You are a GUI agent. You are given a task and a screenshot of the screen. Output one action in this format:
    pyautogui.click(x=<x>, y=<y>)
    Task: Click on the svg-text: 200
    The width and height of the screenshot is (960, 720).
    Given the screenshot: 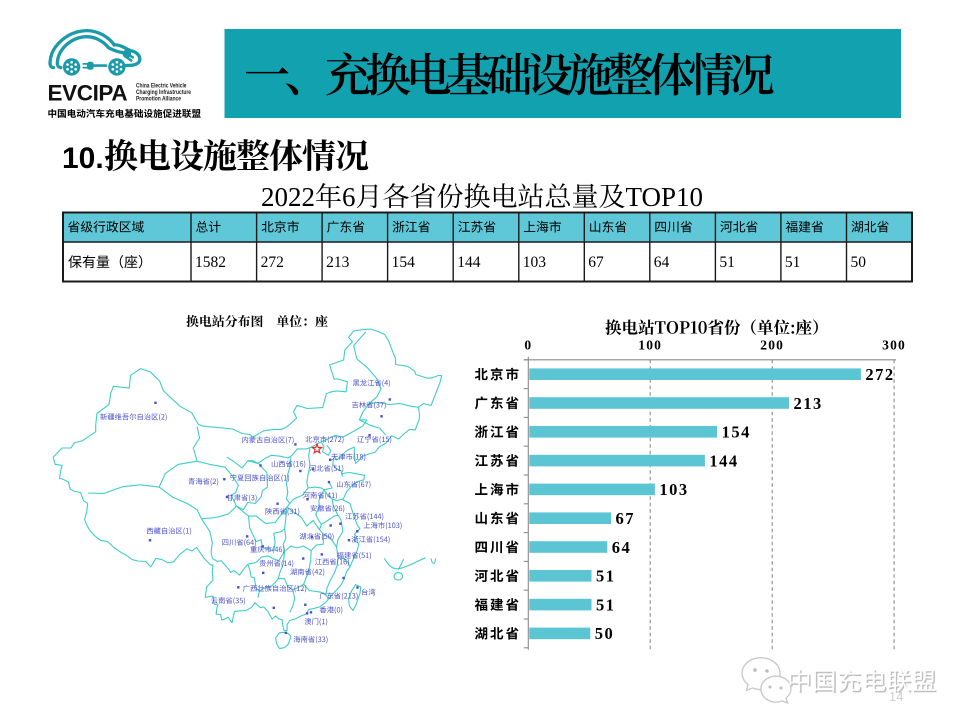 What is the action you would take?
    pyautogui.click(x=772, y=345)
    